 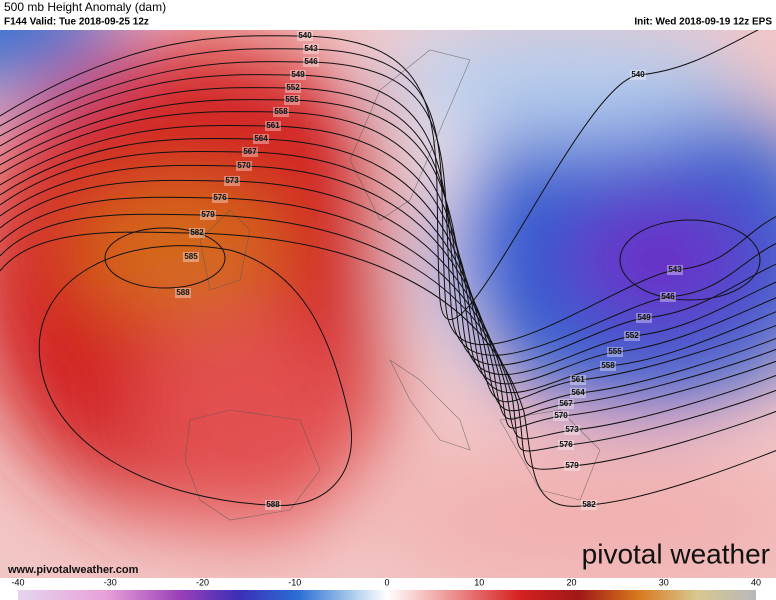 What do you see at coordinates (76, 22) in the screenshot?
I see `valid-time: F144 Valid: Tue 2018-09-25 12z` at bounding box center [76, 22].